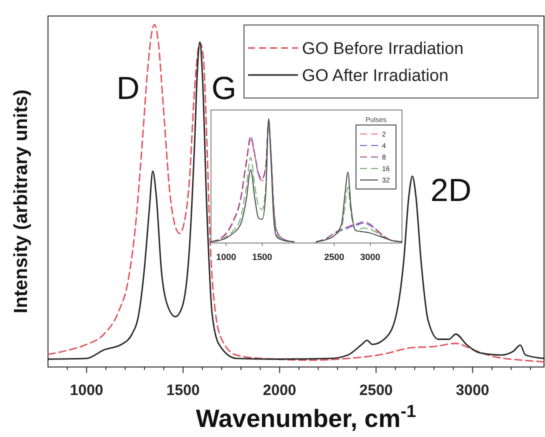 The width and height of the screenshot is (545, 437). I want to click on annotation: D, so click(128, 88).